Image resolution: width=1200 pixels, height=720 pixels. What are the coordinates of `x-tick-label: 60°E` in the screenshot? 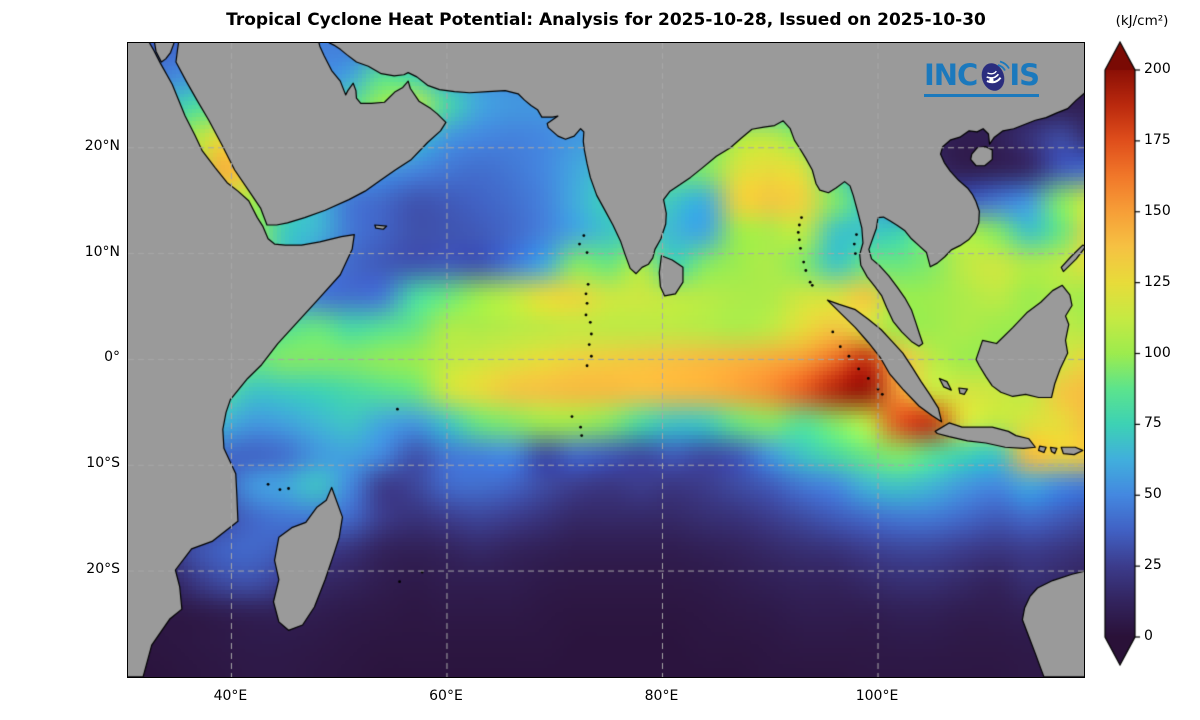 It's located at (446, 696).